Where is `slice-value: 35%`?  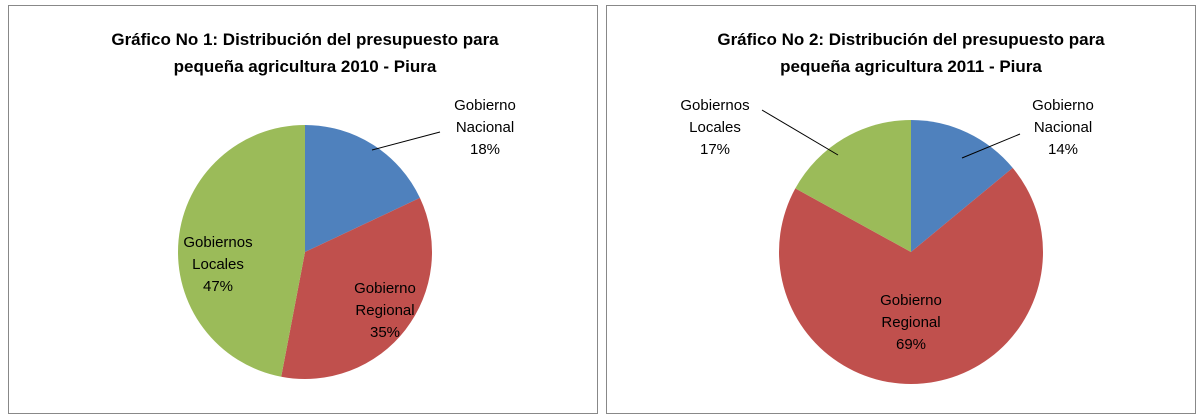
slice-value: 35% is located at coordinates (385, 332).